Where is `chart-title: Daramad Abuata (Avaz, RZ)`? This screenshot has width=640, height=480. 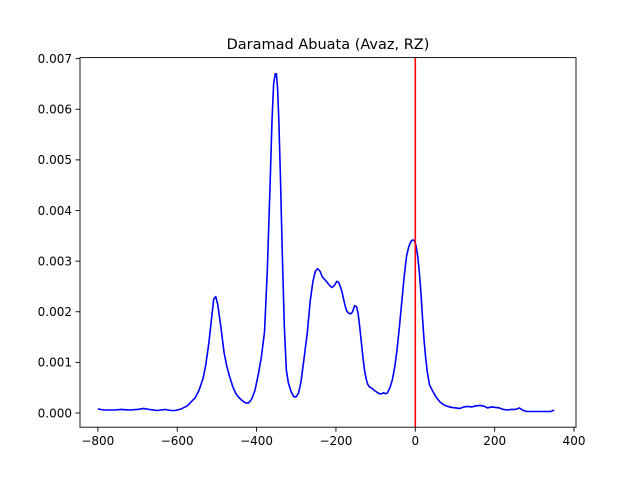
chart-title: Daramad Abuata (Avaz, RZ) is located at coordinates (328, 45).